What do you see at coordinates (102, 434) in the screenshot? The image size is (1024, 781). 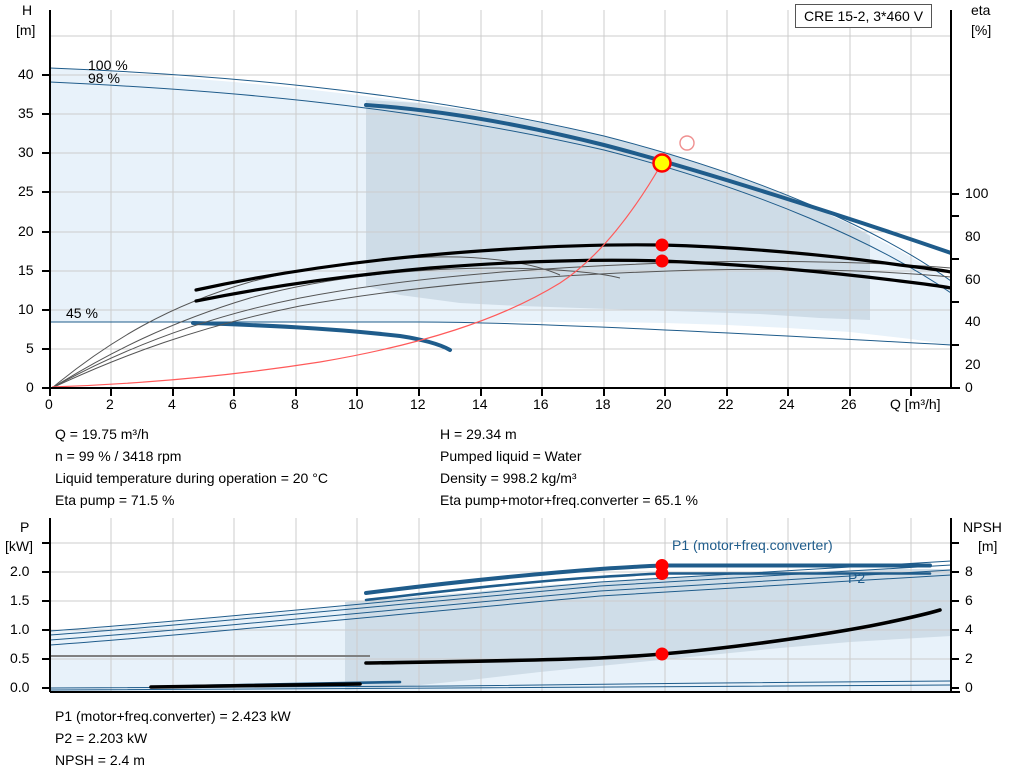 I see `readout-q: Q = 19.75 m³/h` at bounding box center [102, 434].